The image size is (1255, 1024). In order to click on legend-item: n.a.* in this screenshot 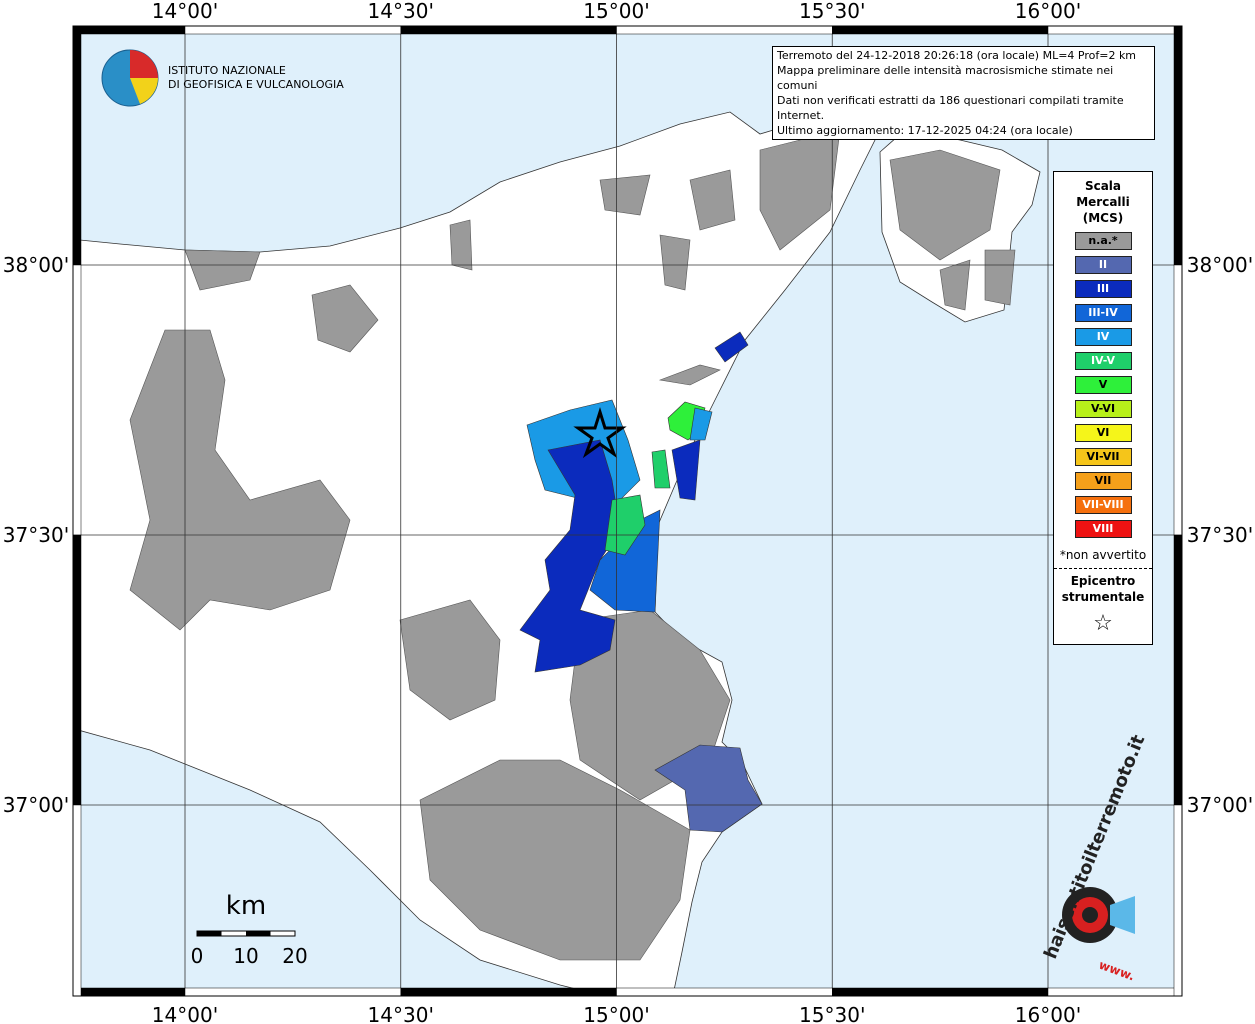, I will do `click(1103, 241)`.